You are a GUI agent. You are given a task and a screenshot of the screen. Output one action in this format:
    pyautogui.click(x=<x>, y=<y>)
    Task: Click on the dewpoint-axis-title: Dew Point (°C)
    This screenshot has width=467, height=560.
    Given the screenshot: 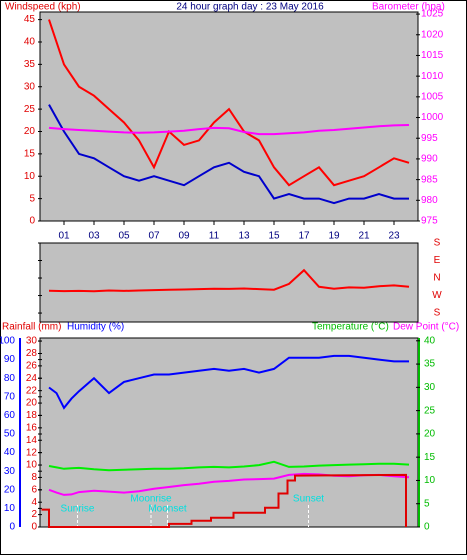 What is the action you would take?
    pyautogui.click(x=426, y=327)
    